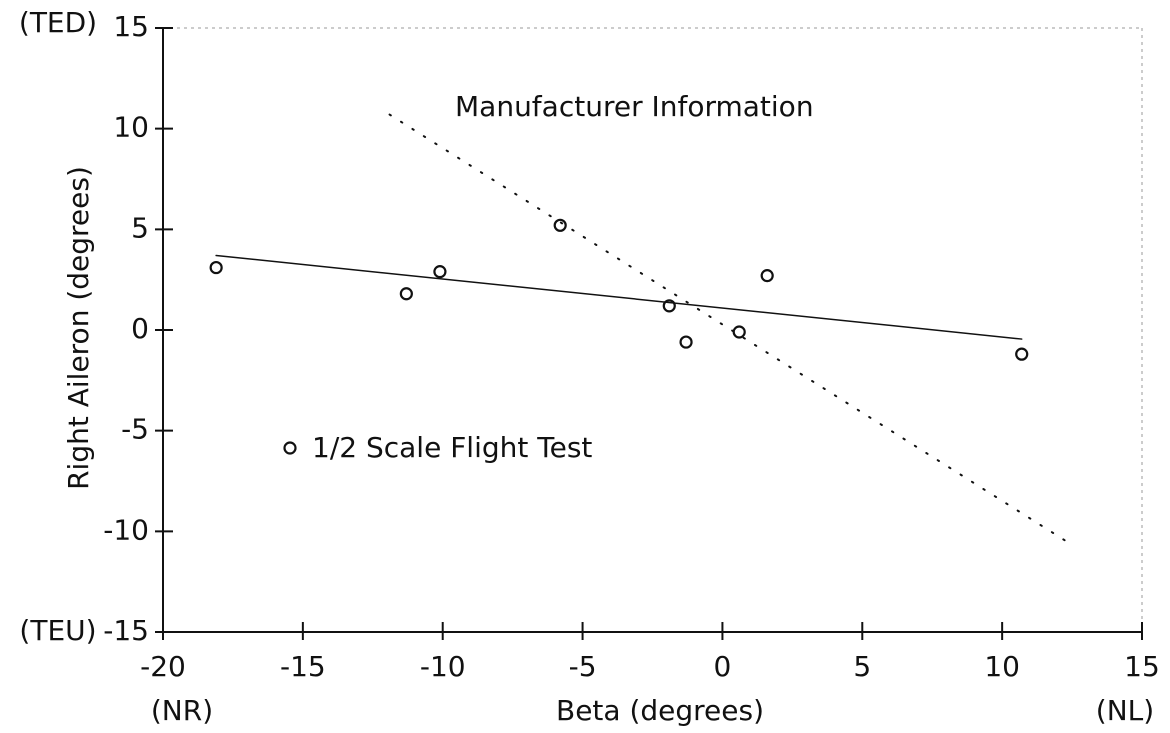 The image size is (1170, 733). What do you see at coordinates (135, 429) in the screenshot?
I see `y-tick-label: -5` at bounding box center [135, 429].